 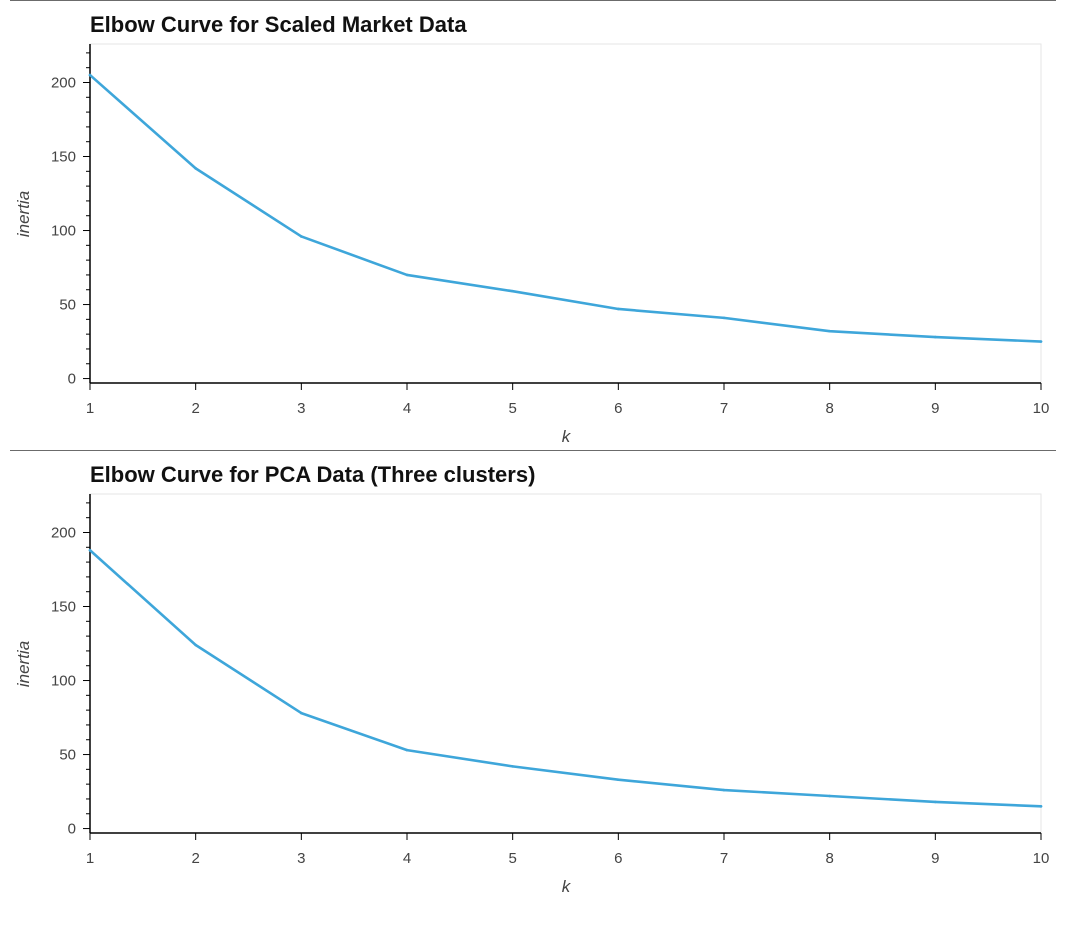 I want to click on middle-divider, so click(x=533, y=450).